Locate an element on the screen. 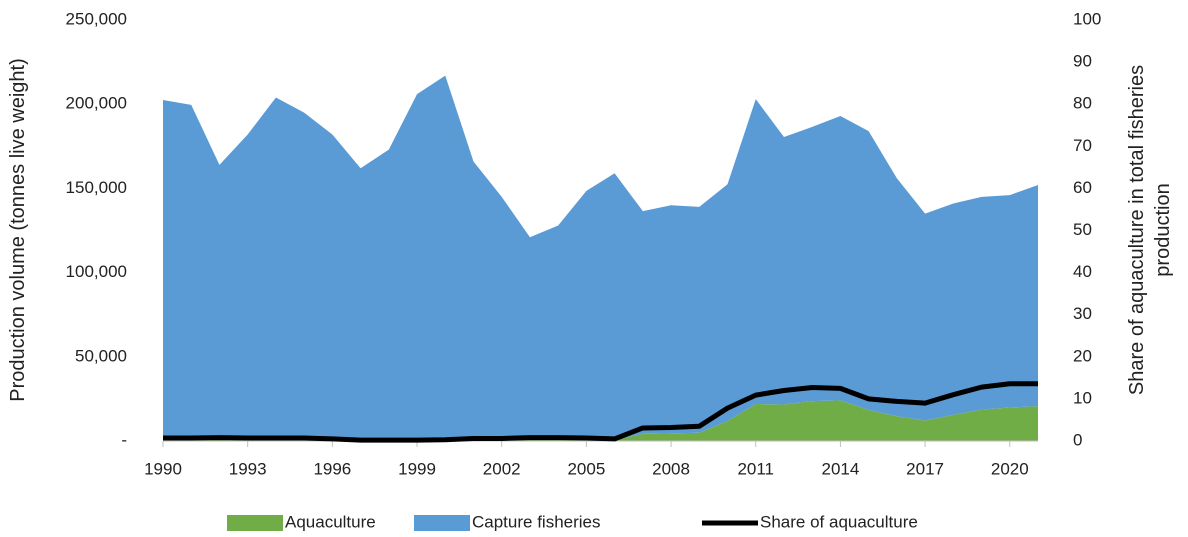 This screenshot has height=537, width=1188. legend-label: Capture fisheries is located at coordinates (536, 521).